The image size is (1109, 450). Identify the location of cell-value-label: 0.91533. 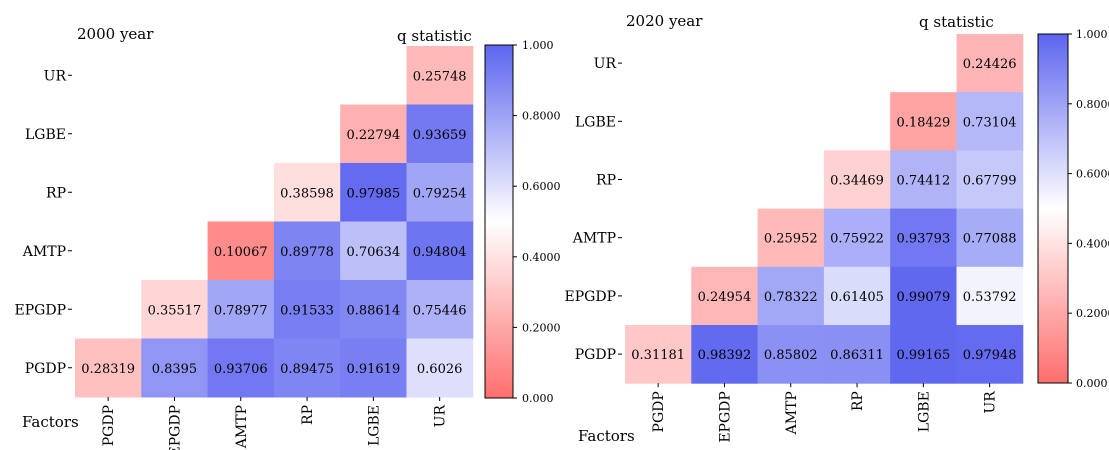
(307, 310).